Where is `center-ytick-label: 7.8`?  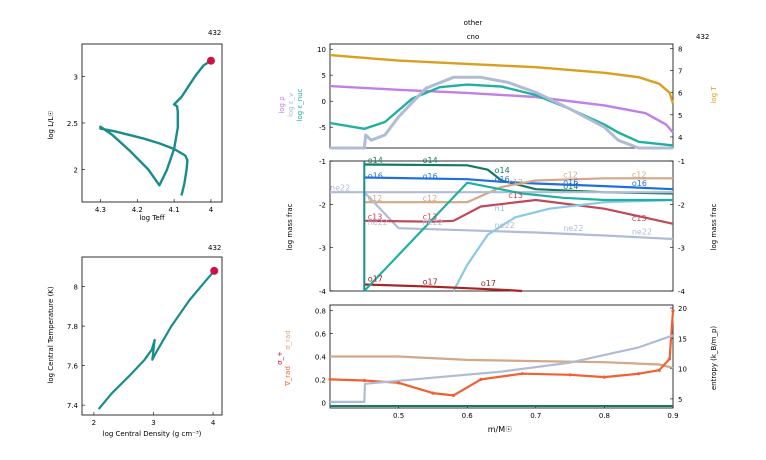
center-ytick-label: 7.8 is located at coordinates (72, 327).